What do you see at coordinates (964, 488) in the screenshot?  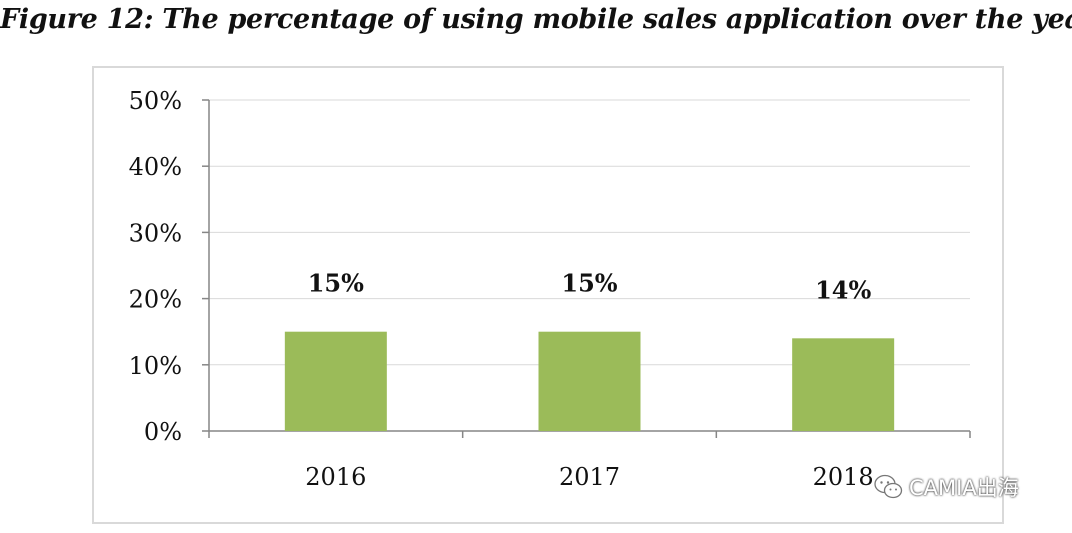 I see `watermark-text: CAMIA出海` at bounding box center [964, 488].